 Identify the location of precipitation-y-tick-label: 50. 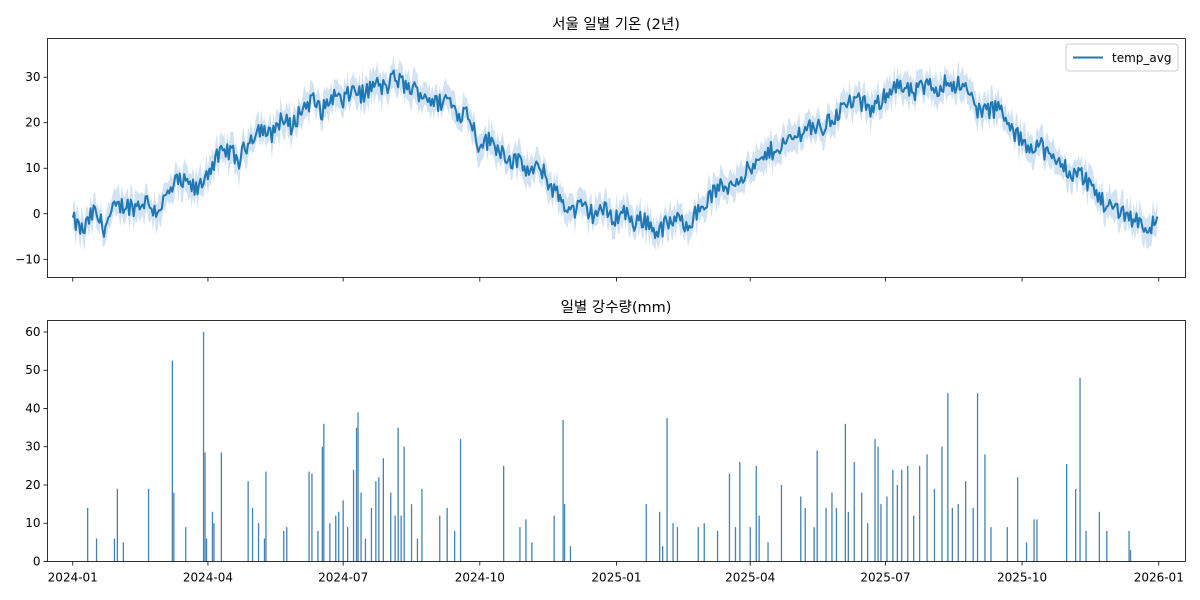
(32, 370).